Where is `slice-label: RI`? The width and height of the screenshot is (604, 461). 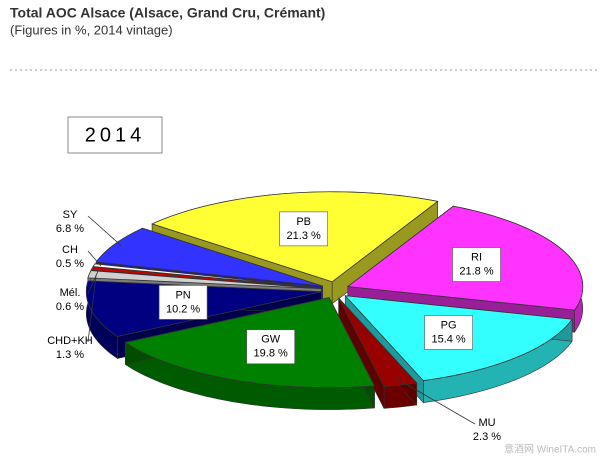 slice-label: RI is located at coordinates (476, 257).